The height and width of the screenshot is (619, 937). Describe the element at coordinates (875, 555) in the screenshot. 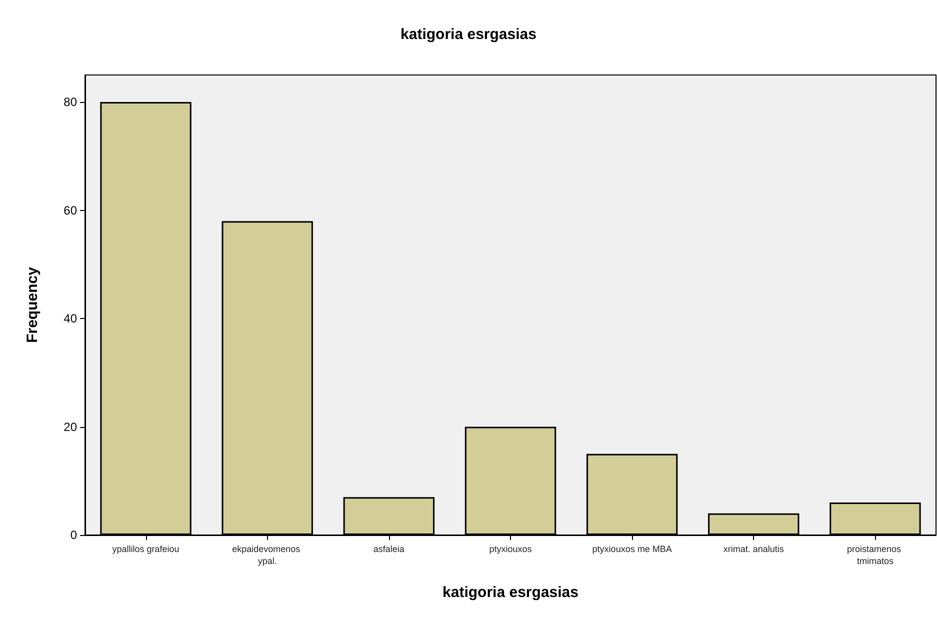

I see `x-tick-label: proistamenos tmimatos` at that location.